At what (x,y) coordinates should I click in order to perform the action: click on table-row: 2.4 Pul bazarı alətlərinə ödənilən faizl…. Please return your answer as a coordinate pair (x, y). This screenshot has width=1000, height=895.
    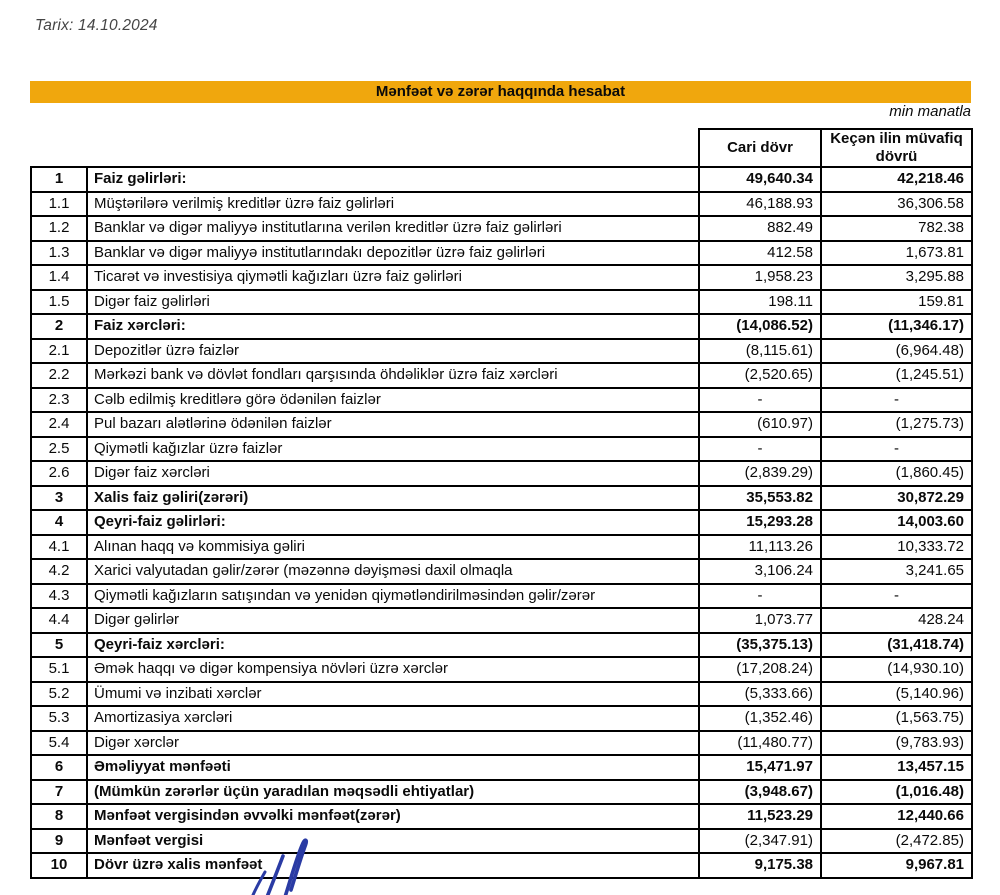
    Looking at the image, I should click on (501, 424).